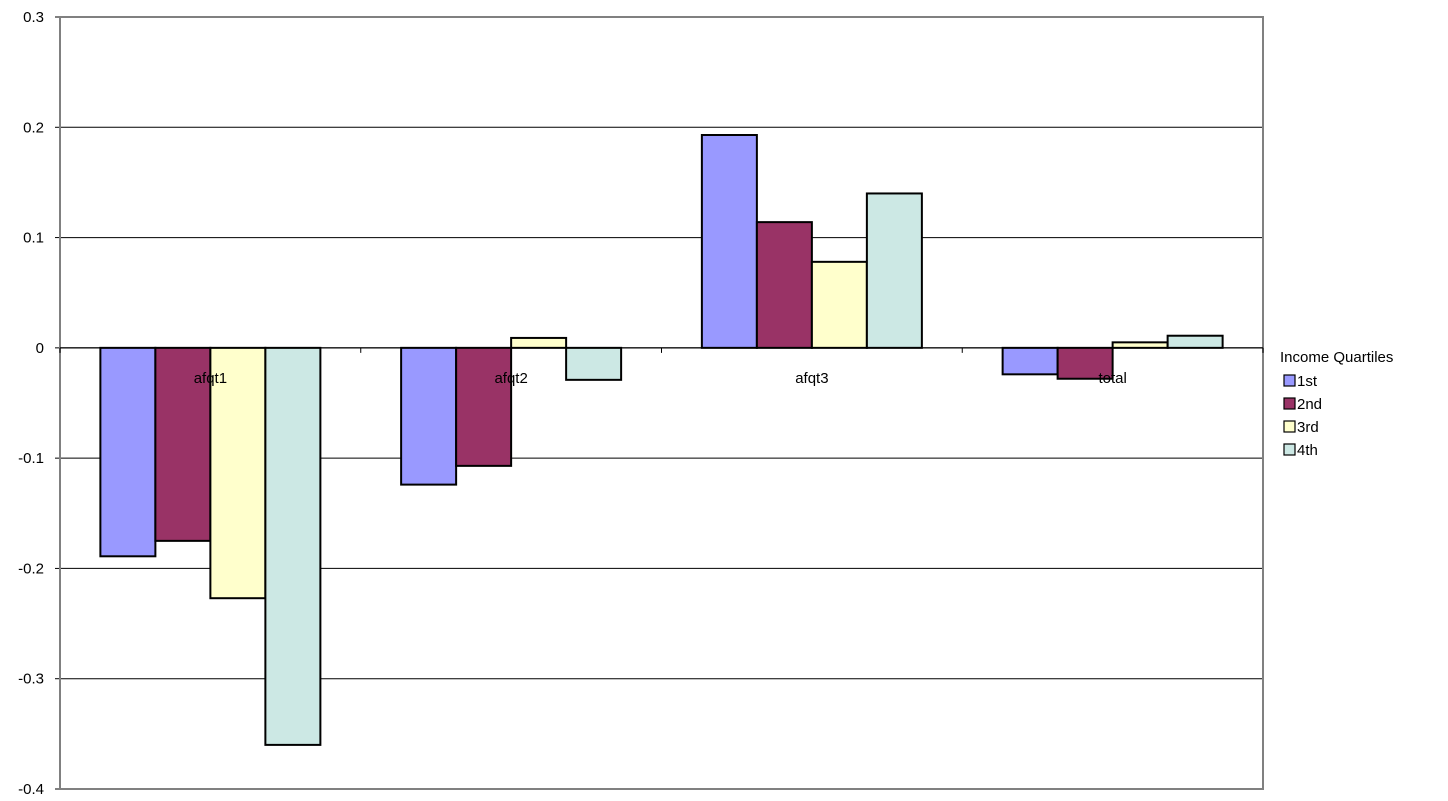  Describe the element at coordinates (1307, 450) in the screenshot. I see `legend-label-4th: 4th` at that location.